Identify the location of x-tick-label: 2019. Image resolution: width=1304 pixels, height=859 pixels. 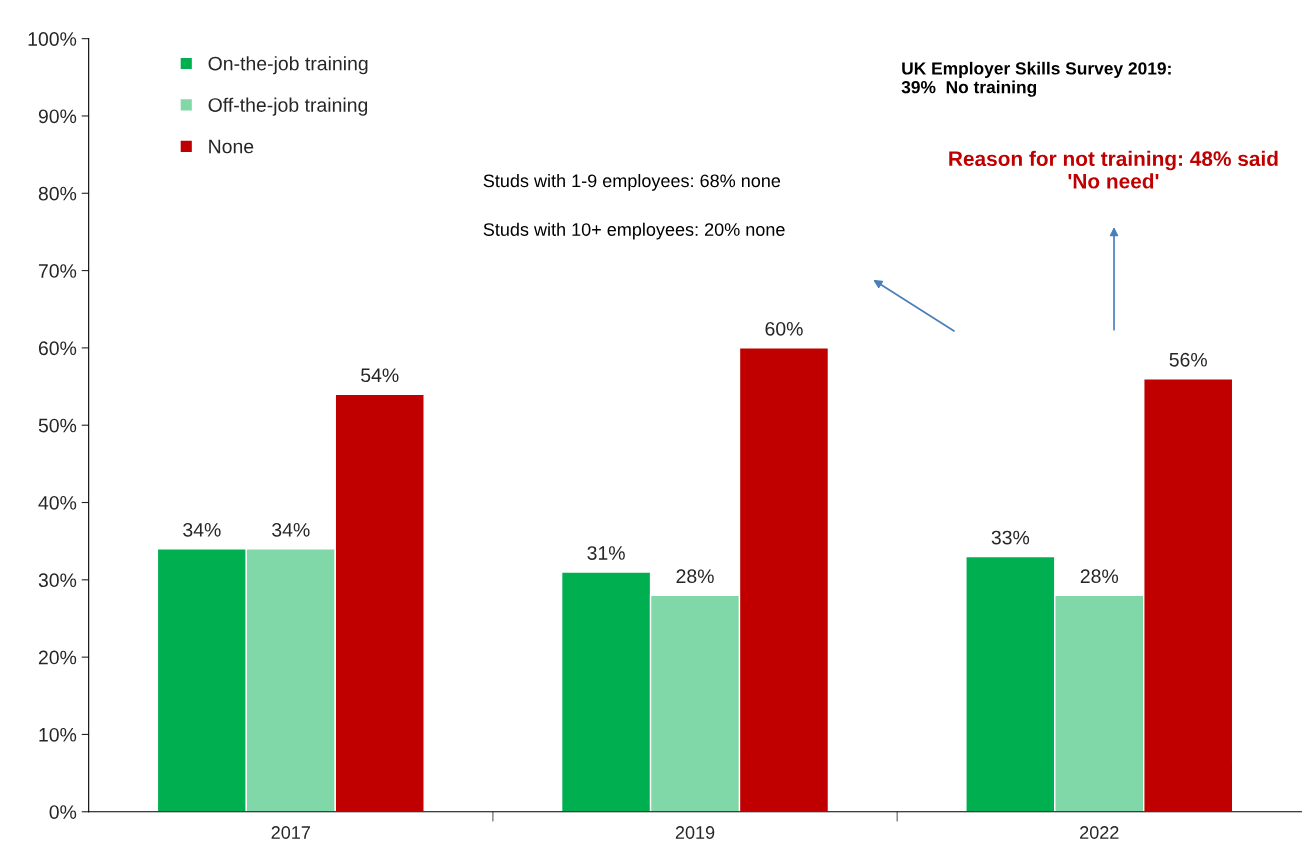
(695, 832).